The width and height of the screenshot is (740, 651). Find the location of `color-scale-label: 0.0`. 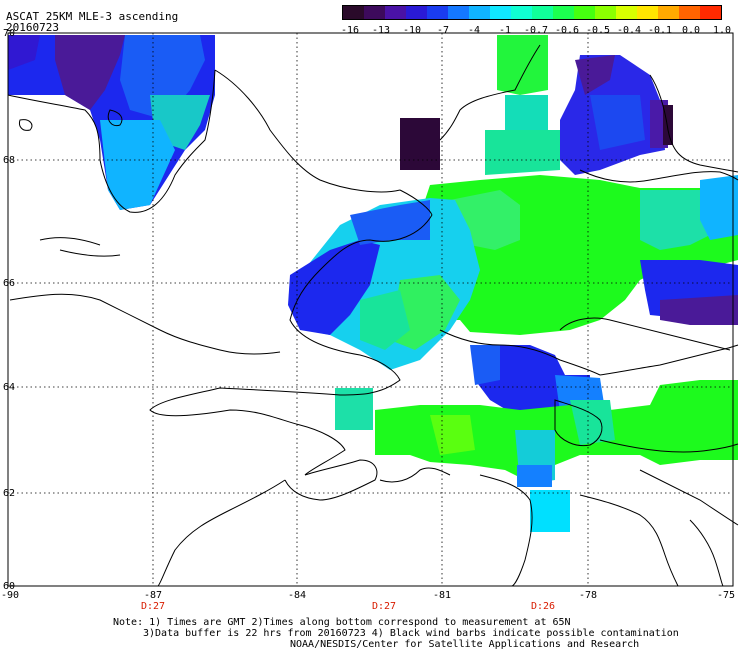

color-scale-label: 0.0 is located at coordinates (691, 30).